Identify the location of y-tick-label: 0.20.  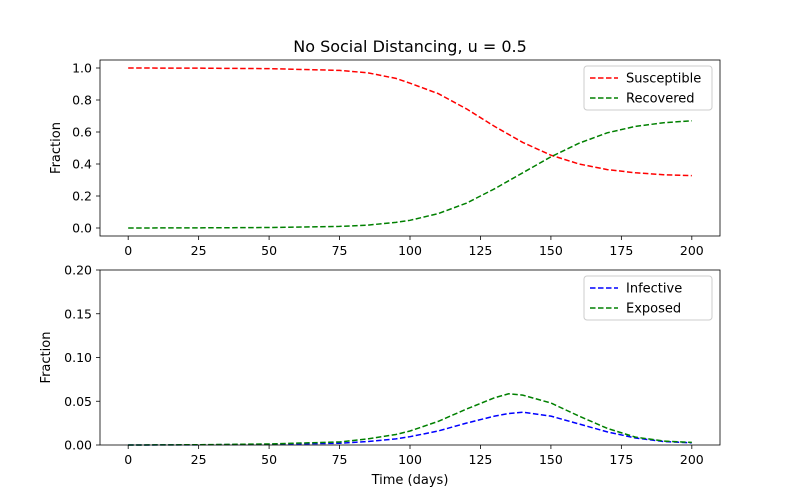
(78, 270).